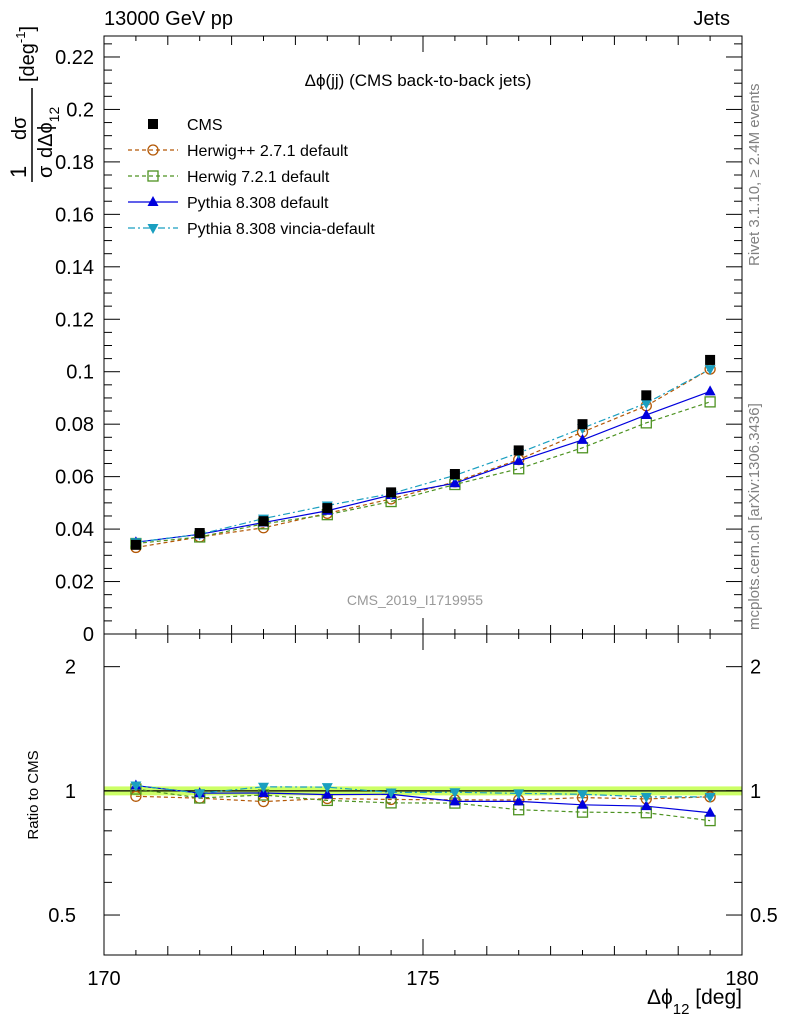 The image size is (786, 1024). Describe the element at coordinates (755, 668) in the screenshot. I see `y-tick-label-right: 2` at that location.